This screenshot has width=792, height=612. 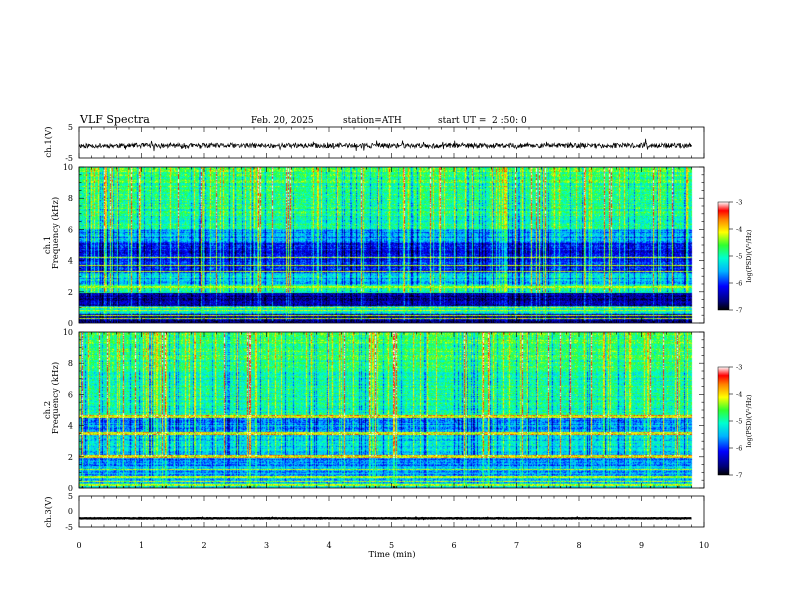 I want to click on ch1-colorbar-ticks: -3 -4 -5 -6 -7, so click(x=735, y=257).